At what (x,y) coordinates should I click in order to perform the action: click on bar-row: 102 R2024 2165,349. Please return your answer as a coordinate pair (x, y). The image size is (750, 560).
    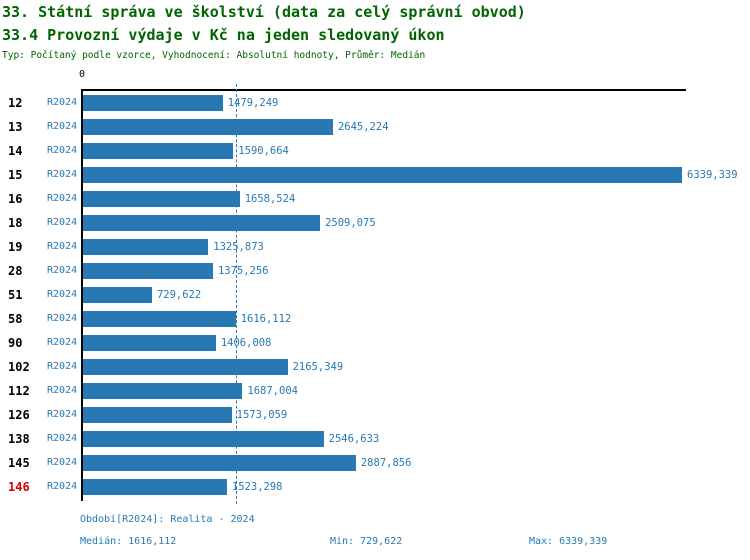
    Looking at the image, I should click on (375, 367).